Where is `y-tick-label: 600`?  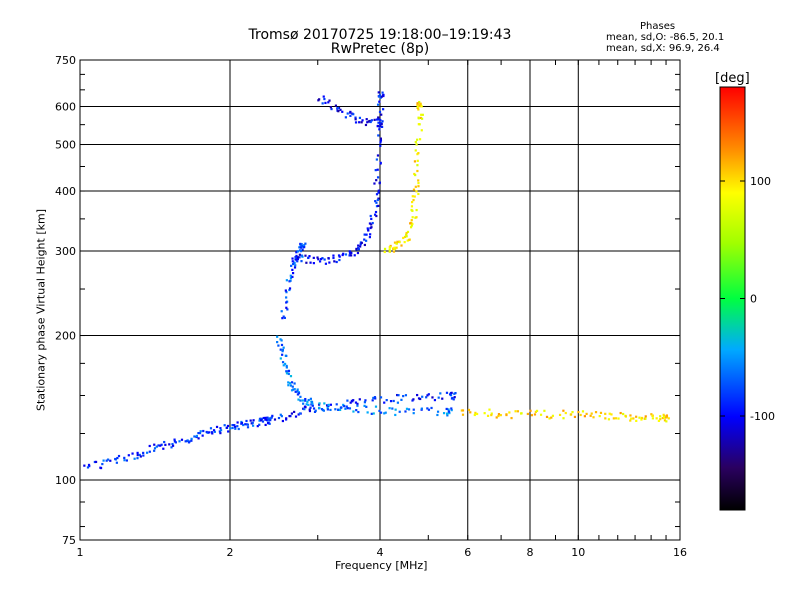 y-tick-label: 600 is located at coordinates (65, 107).